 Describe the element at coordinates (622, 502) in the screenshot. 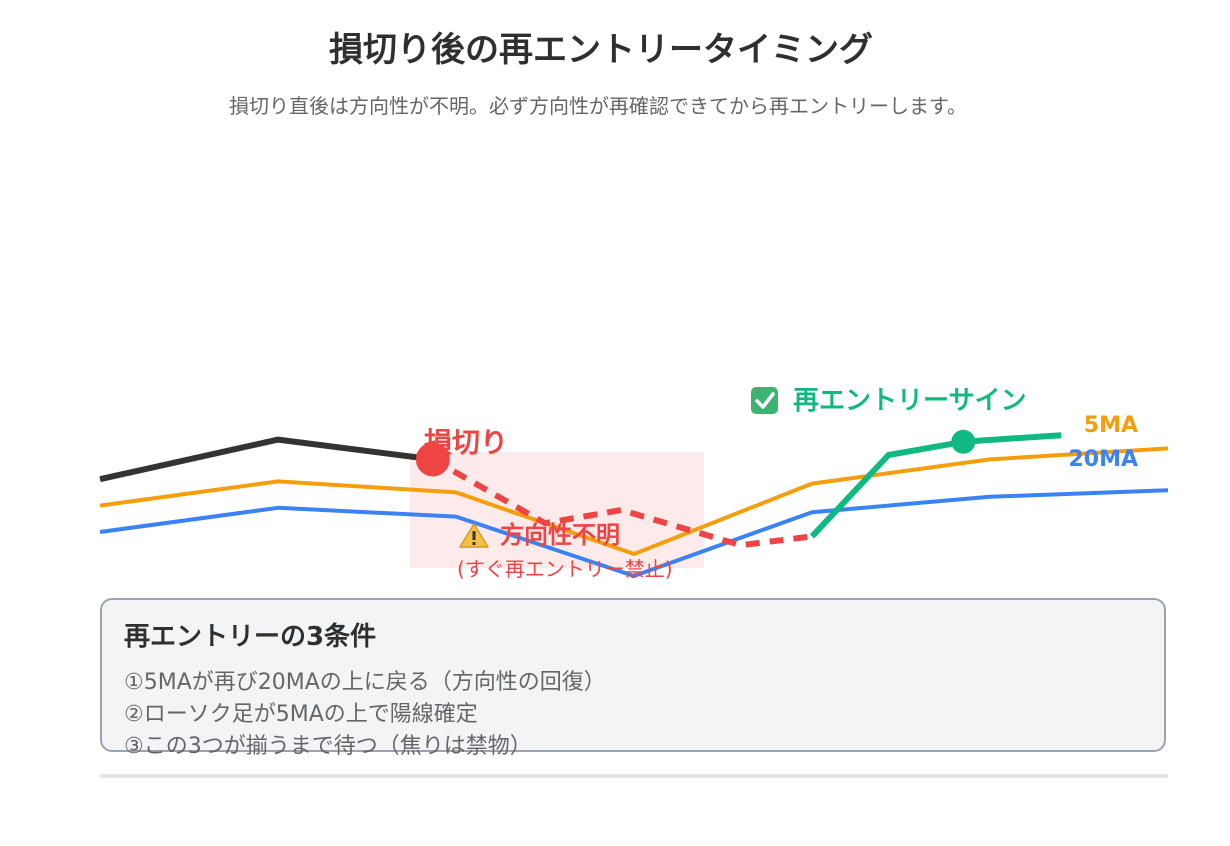

I see `price-line-unclear` at that location.